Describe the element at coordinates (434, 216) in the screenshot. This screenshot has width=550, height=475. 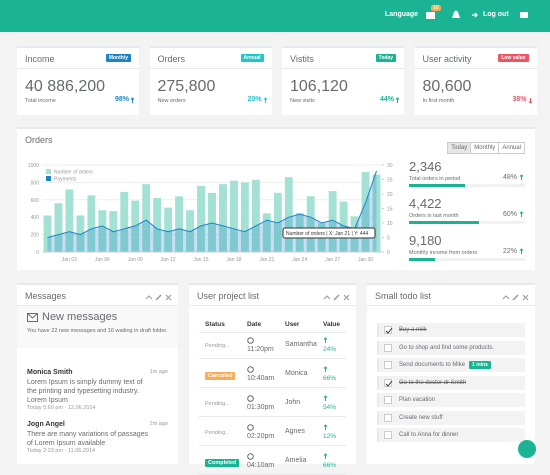
I see `summary-caption: Orders in last month` at that location.